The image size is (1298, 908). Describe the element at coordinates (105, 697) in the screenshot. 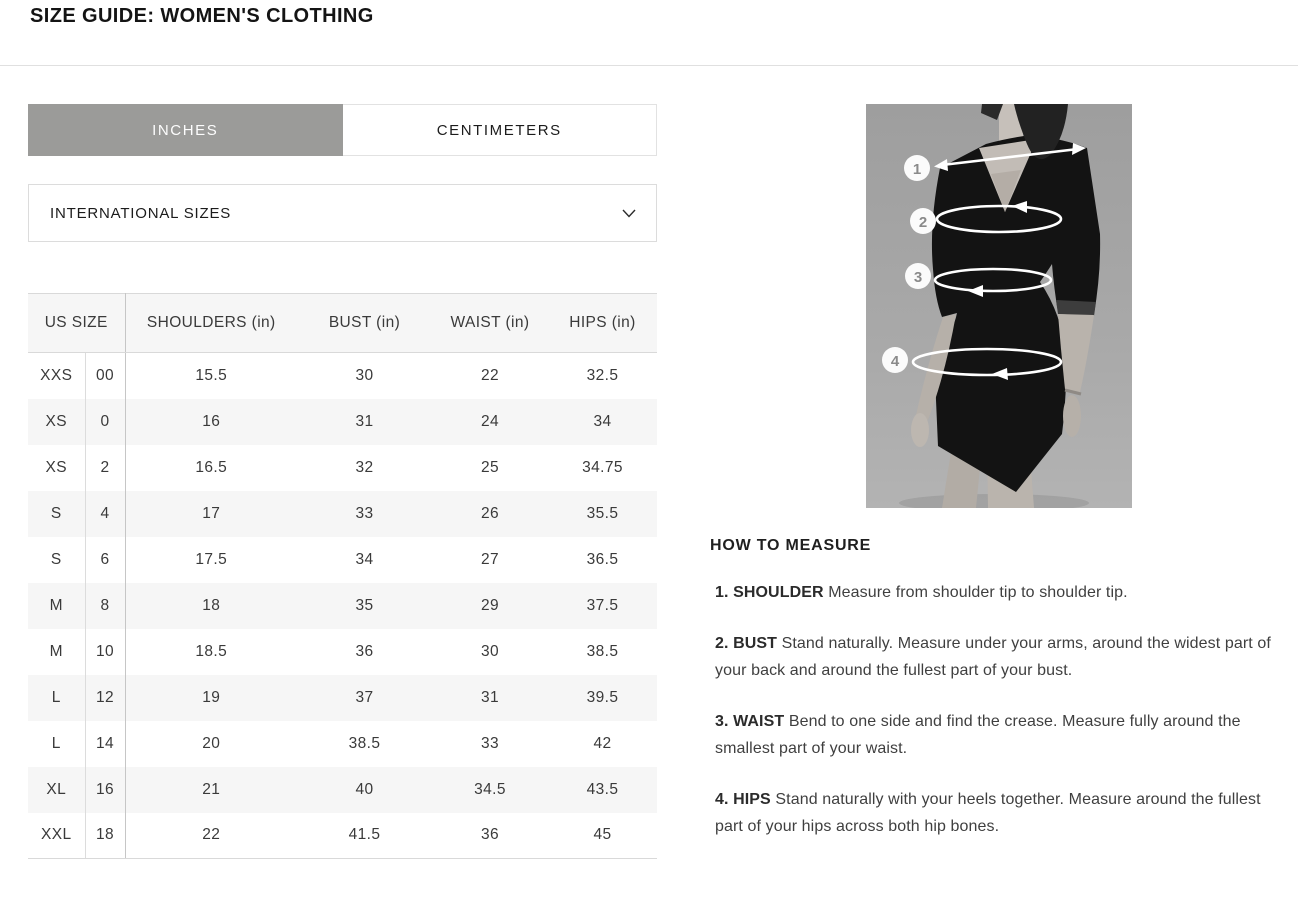

I see `us-number: 12` at that location.